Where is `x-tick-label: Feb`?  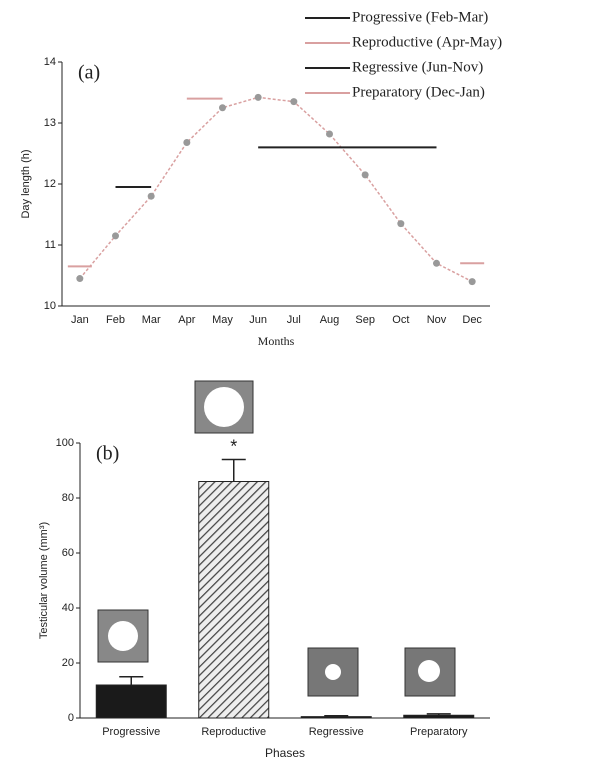
x-tick-label: Feb is located at coordinates (115, 320).